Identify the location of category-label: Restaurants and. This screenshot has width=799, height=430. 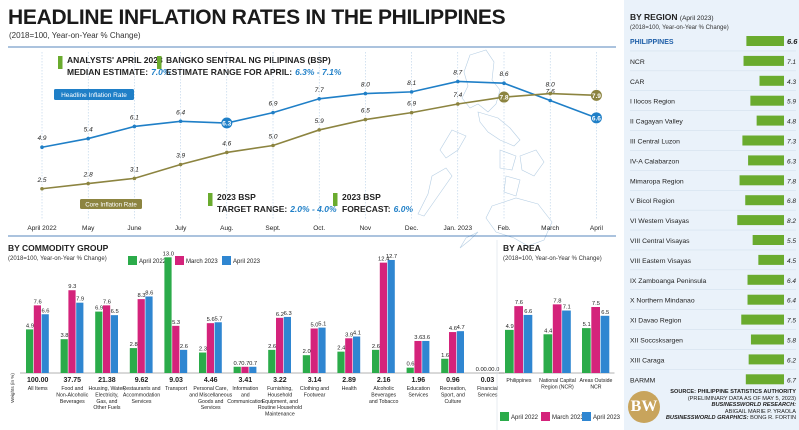
(141, 389).